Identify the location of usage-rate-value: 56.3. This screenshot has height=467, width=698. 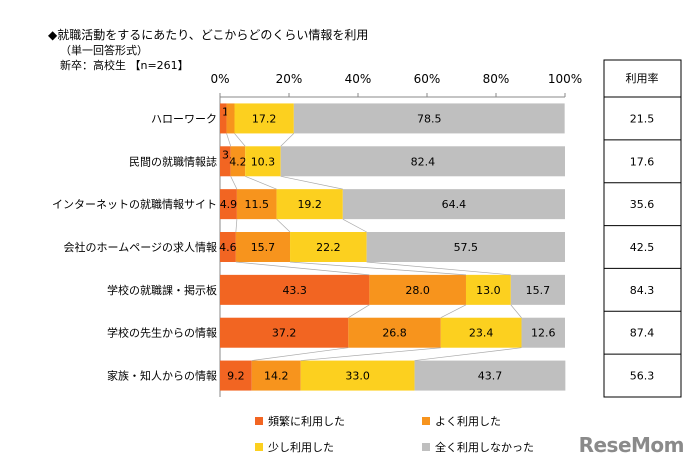
(642, 376).